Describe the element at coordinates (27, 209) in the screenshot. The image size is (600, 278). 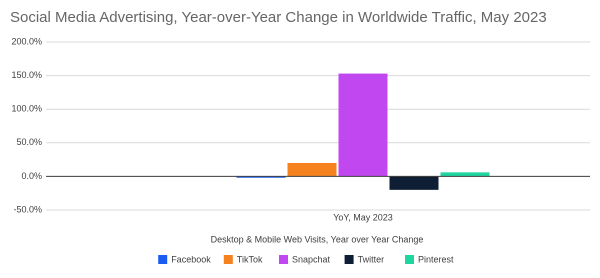
I see `y-tick-label: -50.0%` at that location.